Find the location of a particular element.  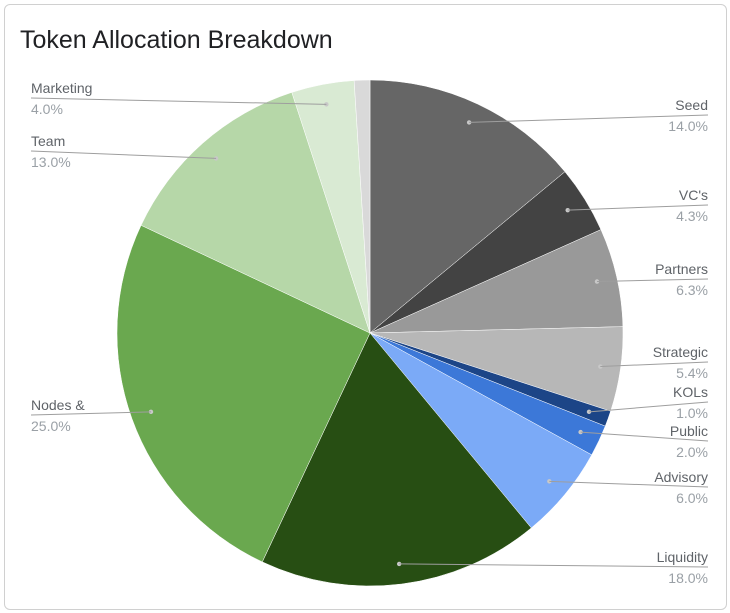

slice-value-team: 13.0% is located at coordinates (51, 162).